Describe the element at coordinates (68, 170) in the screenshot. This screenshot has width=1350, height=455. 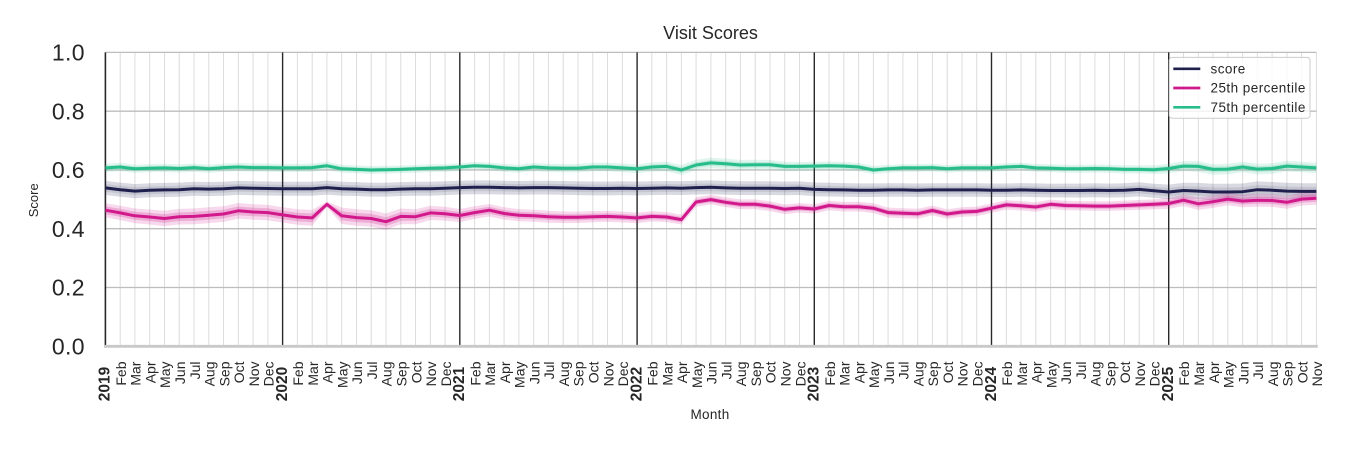
I see `svg-text: 0.6` at that location.